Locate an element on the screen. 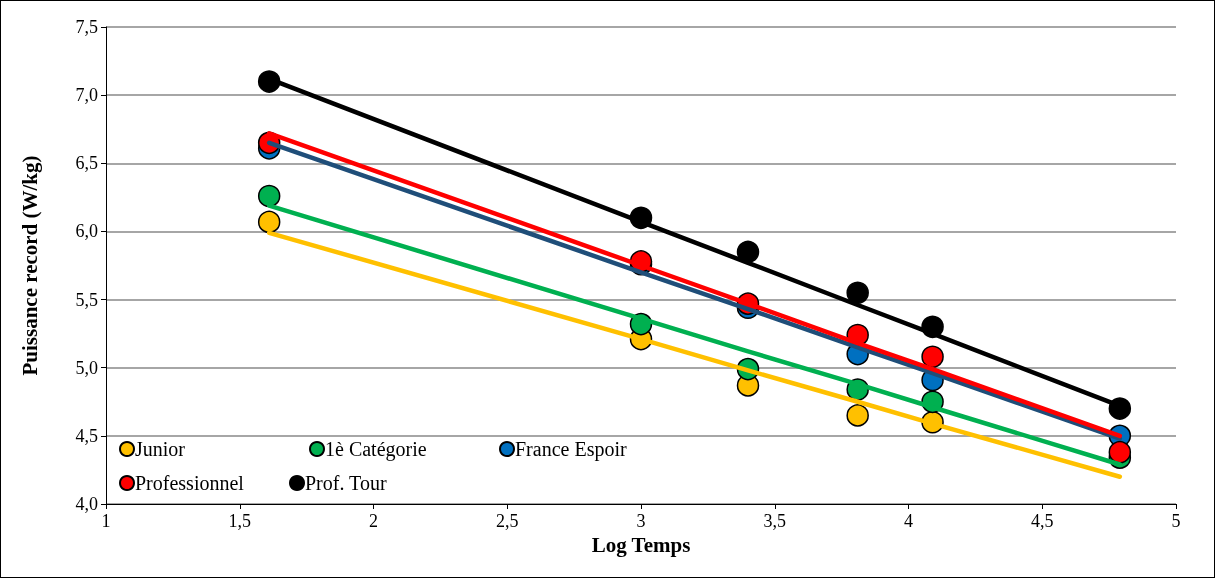  x-tick-label: 1,5 is located at coordinates (239, 521).